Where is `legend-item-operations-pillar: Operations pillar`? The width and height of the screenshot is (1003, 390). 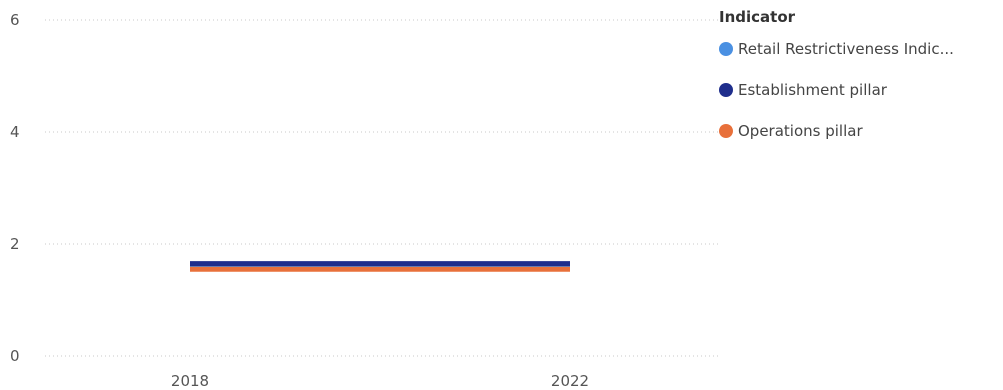 legend-item-operations-pillar: Operations pillar is located at coordinates (836, 131).